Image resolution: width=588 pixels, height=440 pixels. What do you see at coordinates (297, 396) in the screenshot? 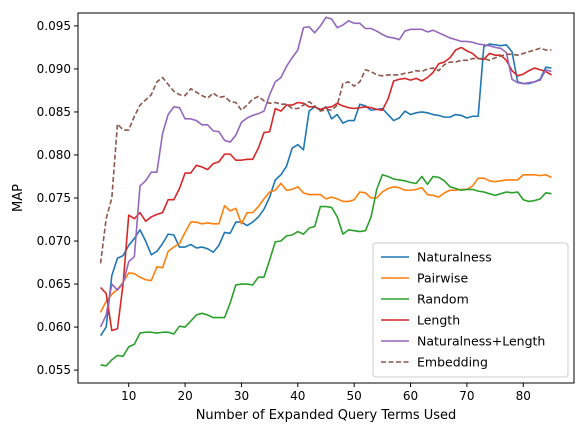
I see `x-tick-label: 40` at bounding box center [297, 396].